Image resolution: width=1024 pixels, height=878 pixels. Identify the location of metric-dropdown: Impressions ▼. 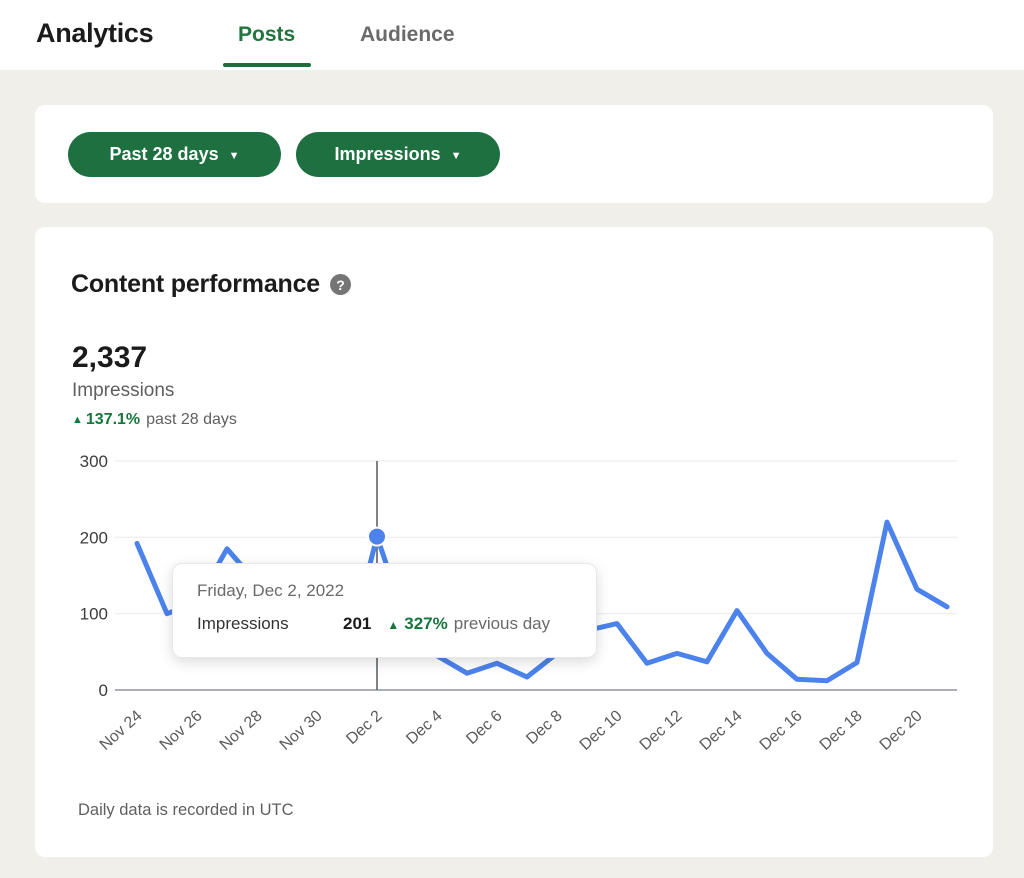
(398, 154).